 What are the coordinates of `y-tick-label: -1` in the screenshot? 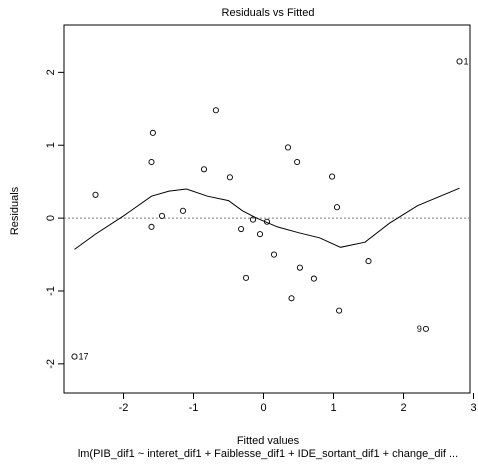 It's located at (51, 291).